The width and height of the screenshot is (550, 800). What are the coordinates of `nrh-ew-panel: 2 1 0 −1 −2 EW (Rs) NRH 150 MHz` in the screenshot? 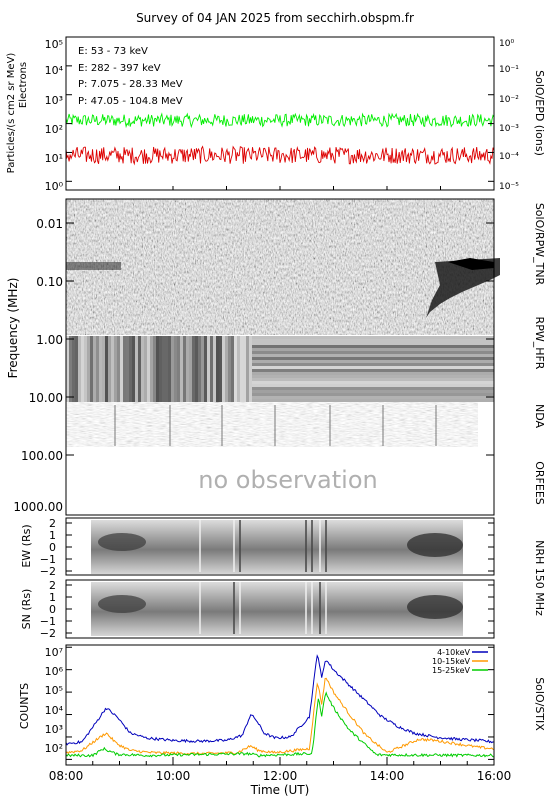 It's located at (283, 566).